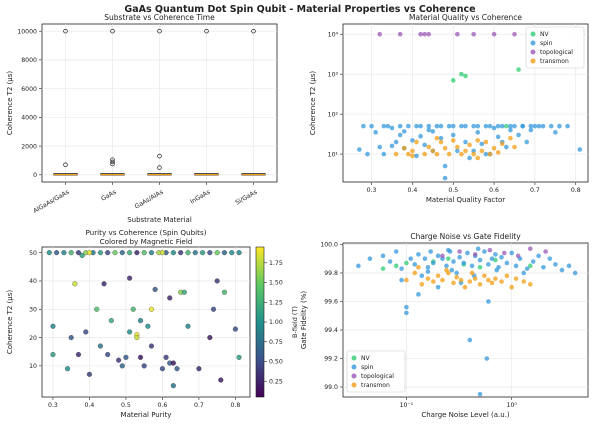 This screenshot has height=426, width=600. Describe the element at coordinates (146, 241) in the screenshot. I see `chart-subtitle: Colored by Magnetic Field` at that location.